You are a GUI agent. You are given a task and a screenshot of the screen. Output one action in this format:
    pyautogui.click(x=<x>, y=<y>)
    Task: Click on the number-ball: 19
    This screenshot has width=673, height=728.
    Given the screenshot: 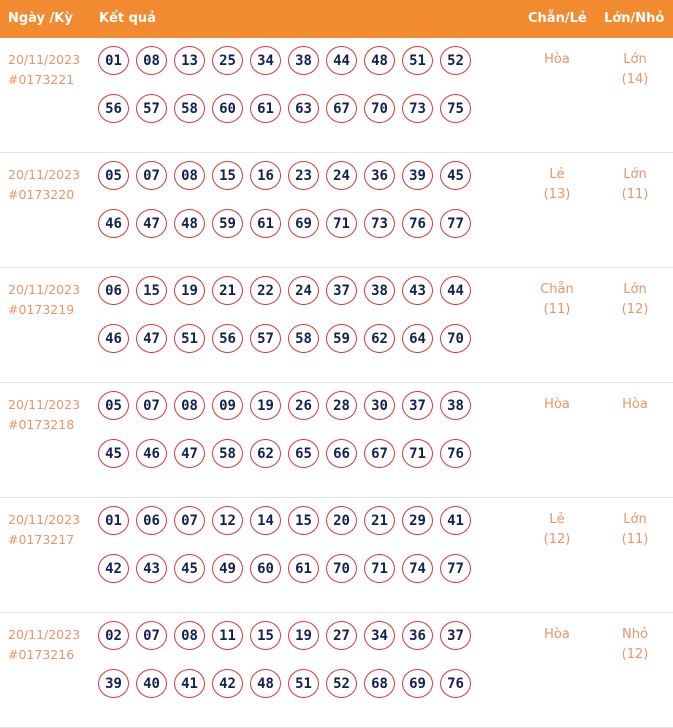 What is the action you would take?
    pyautogui.click(x=265, y=405)
    